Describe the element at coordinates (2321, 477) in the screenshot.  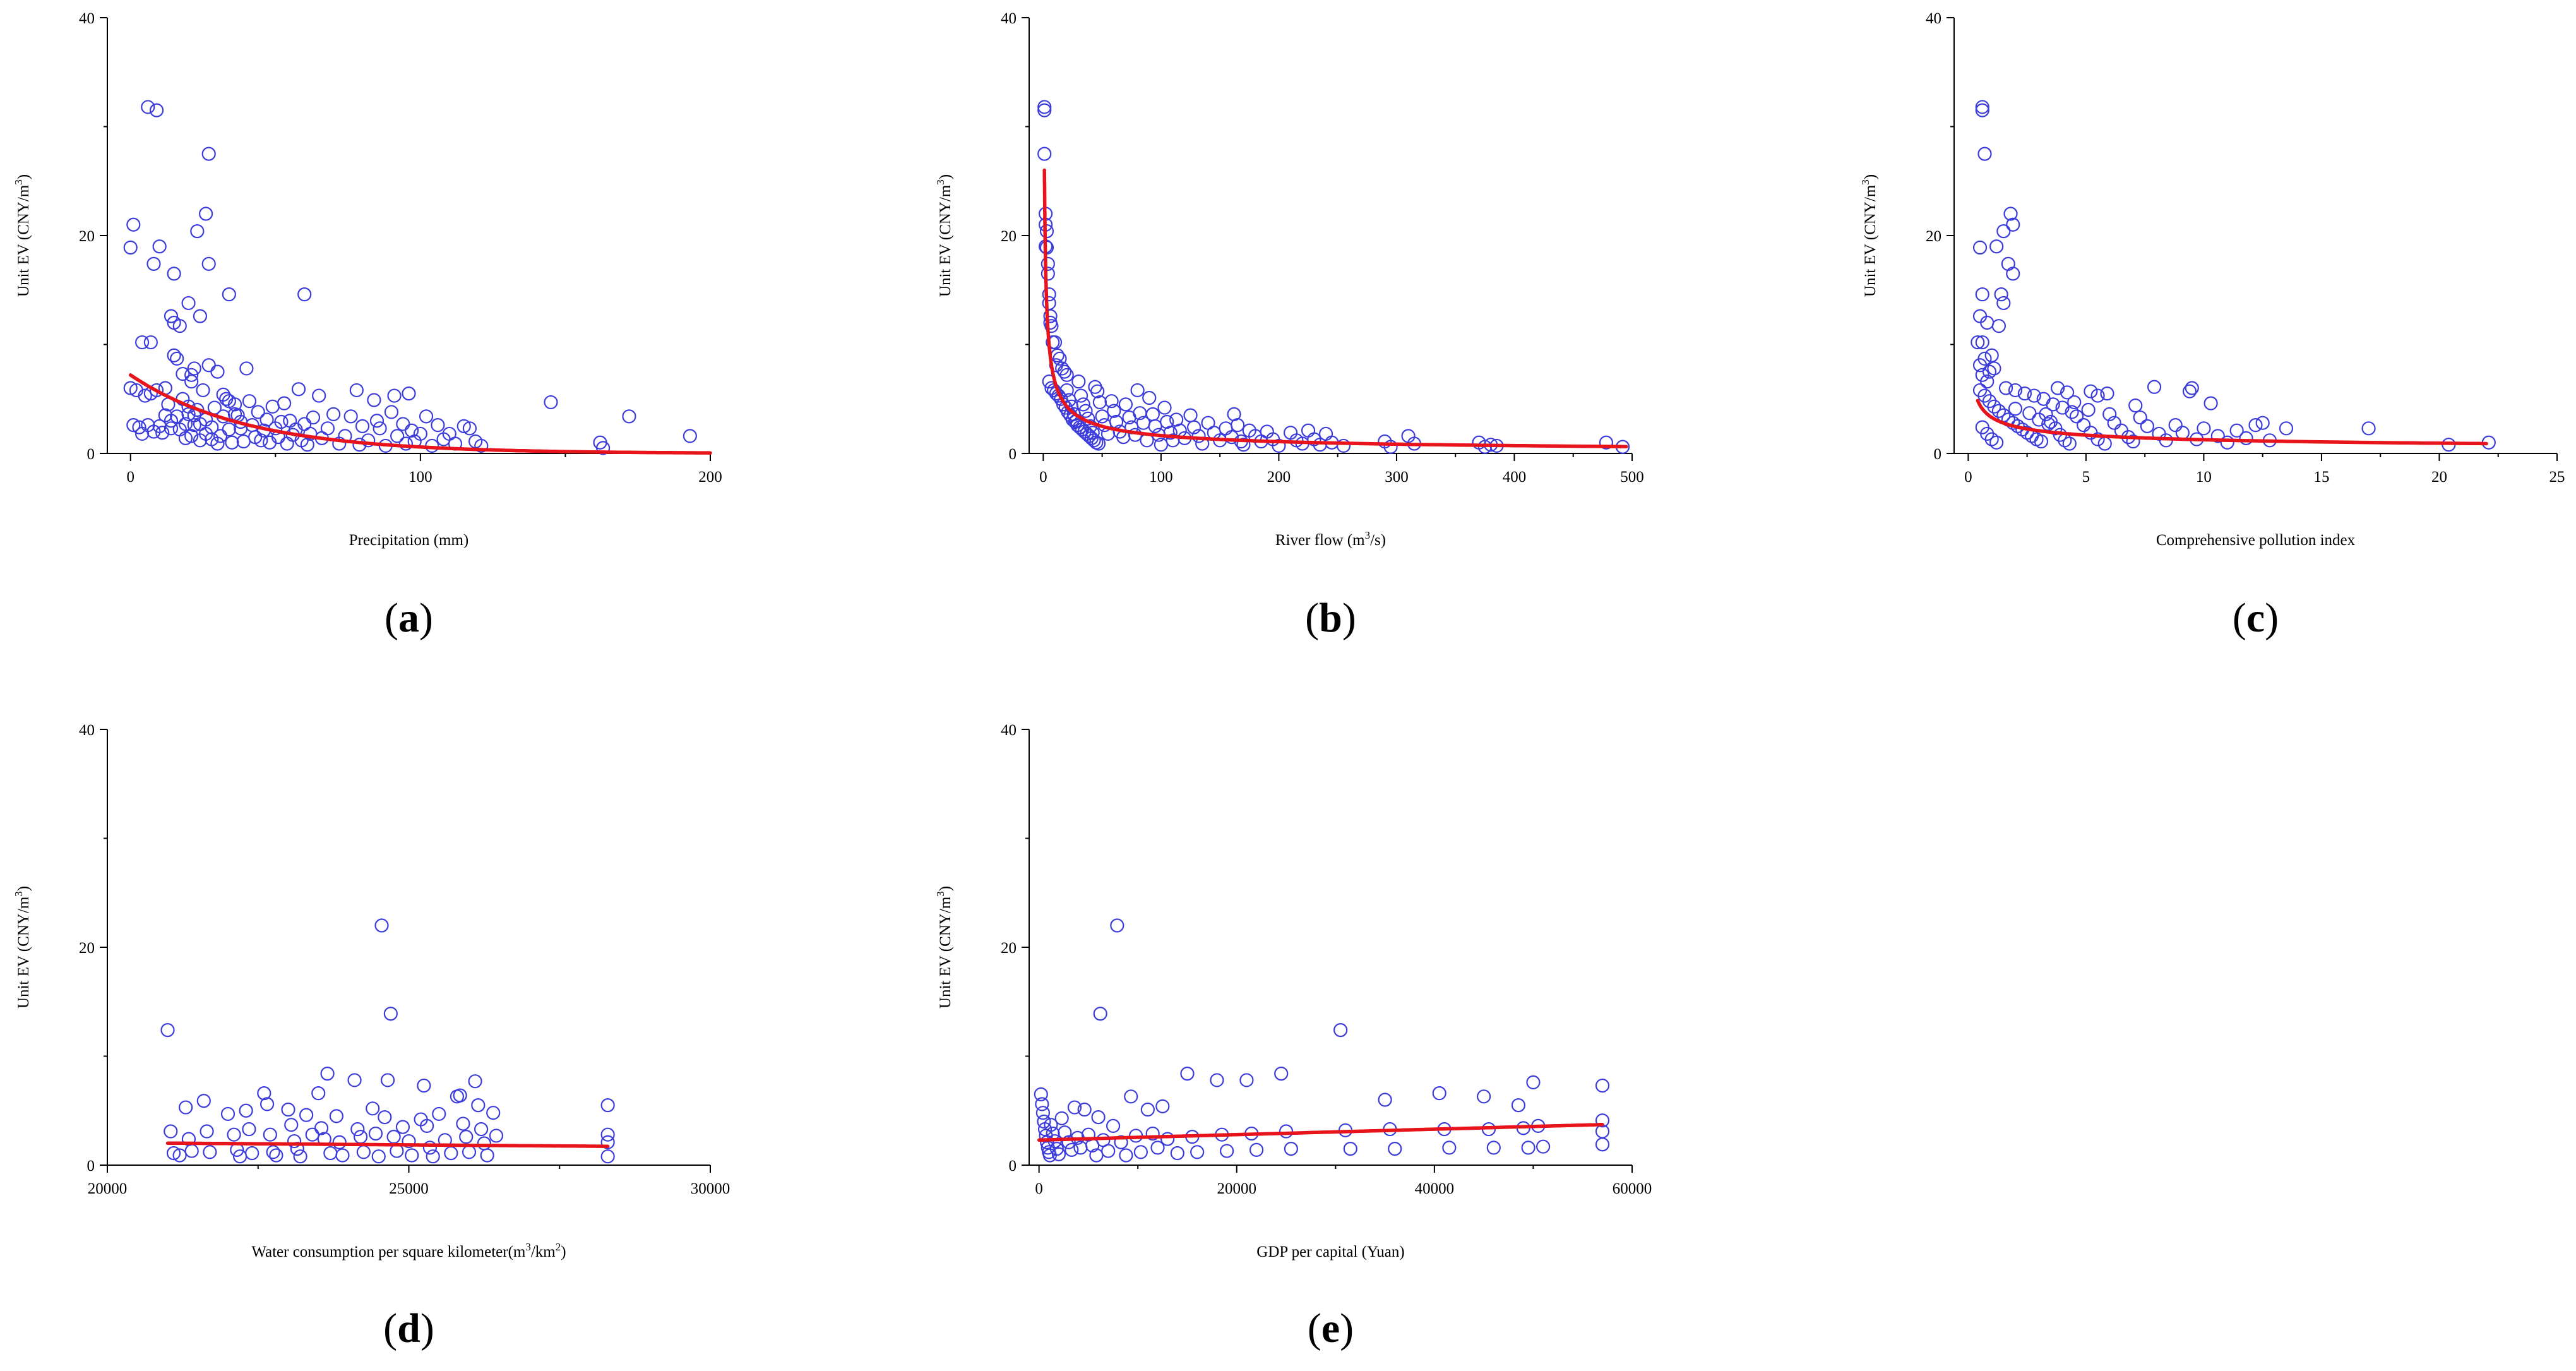
I see `x-tick-label: 15` at that location.